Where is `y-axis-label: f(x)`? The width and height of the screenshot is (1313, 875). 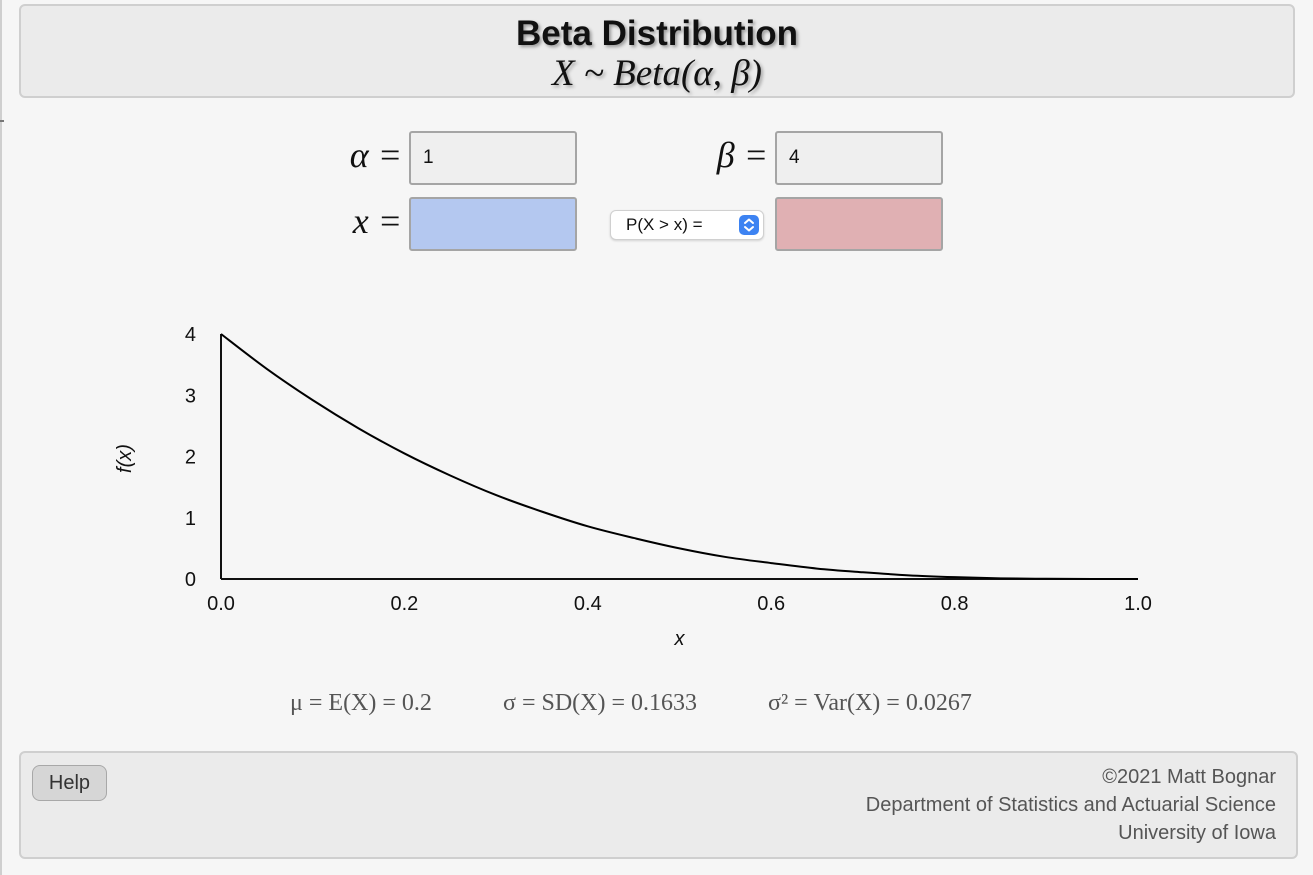
y-axis-label: f(x) is located at coordinates (125, 458).